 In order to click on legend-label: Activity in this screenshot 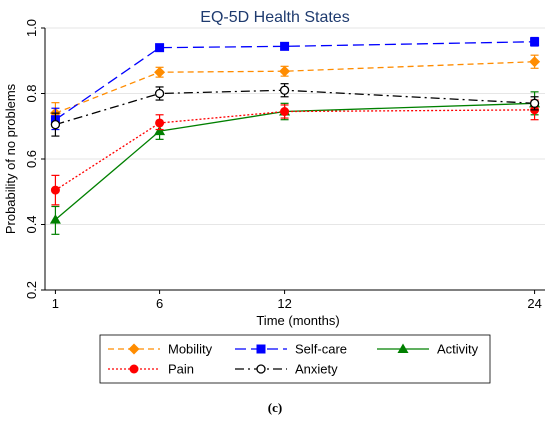, I will do `click(458, 349)`.